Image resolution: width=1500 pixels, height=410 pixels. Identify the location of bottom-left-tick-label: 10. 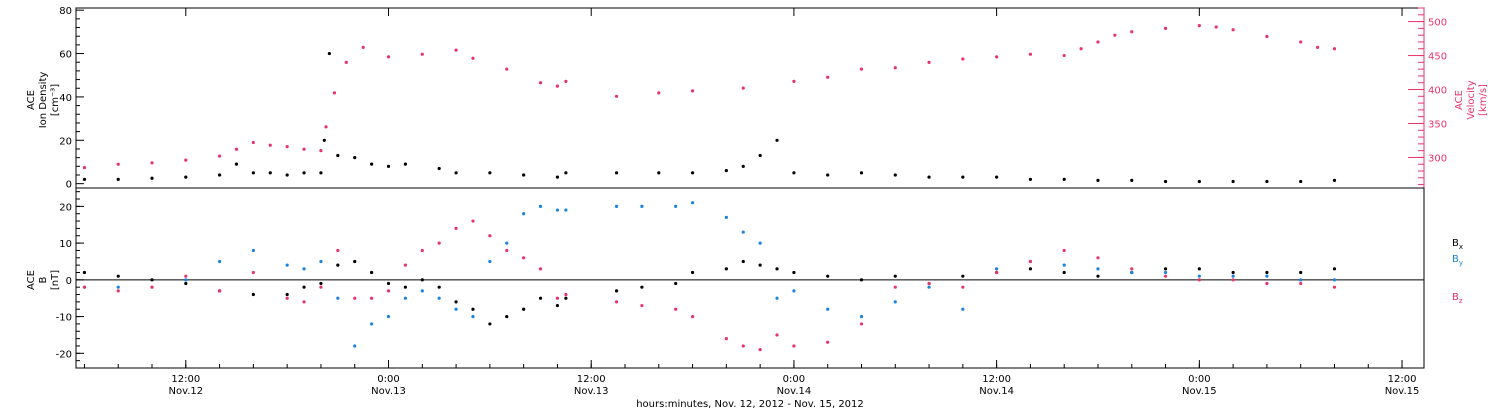
(65, 244).